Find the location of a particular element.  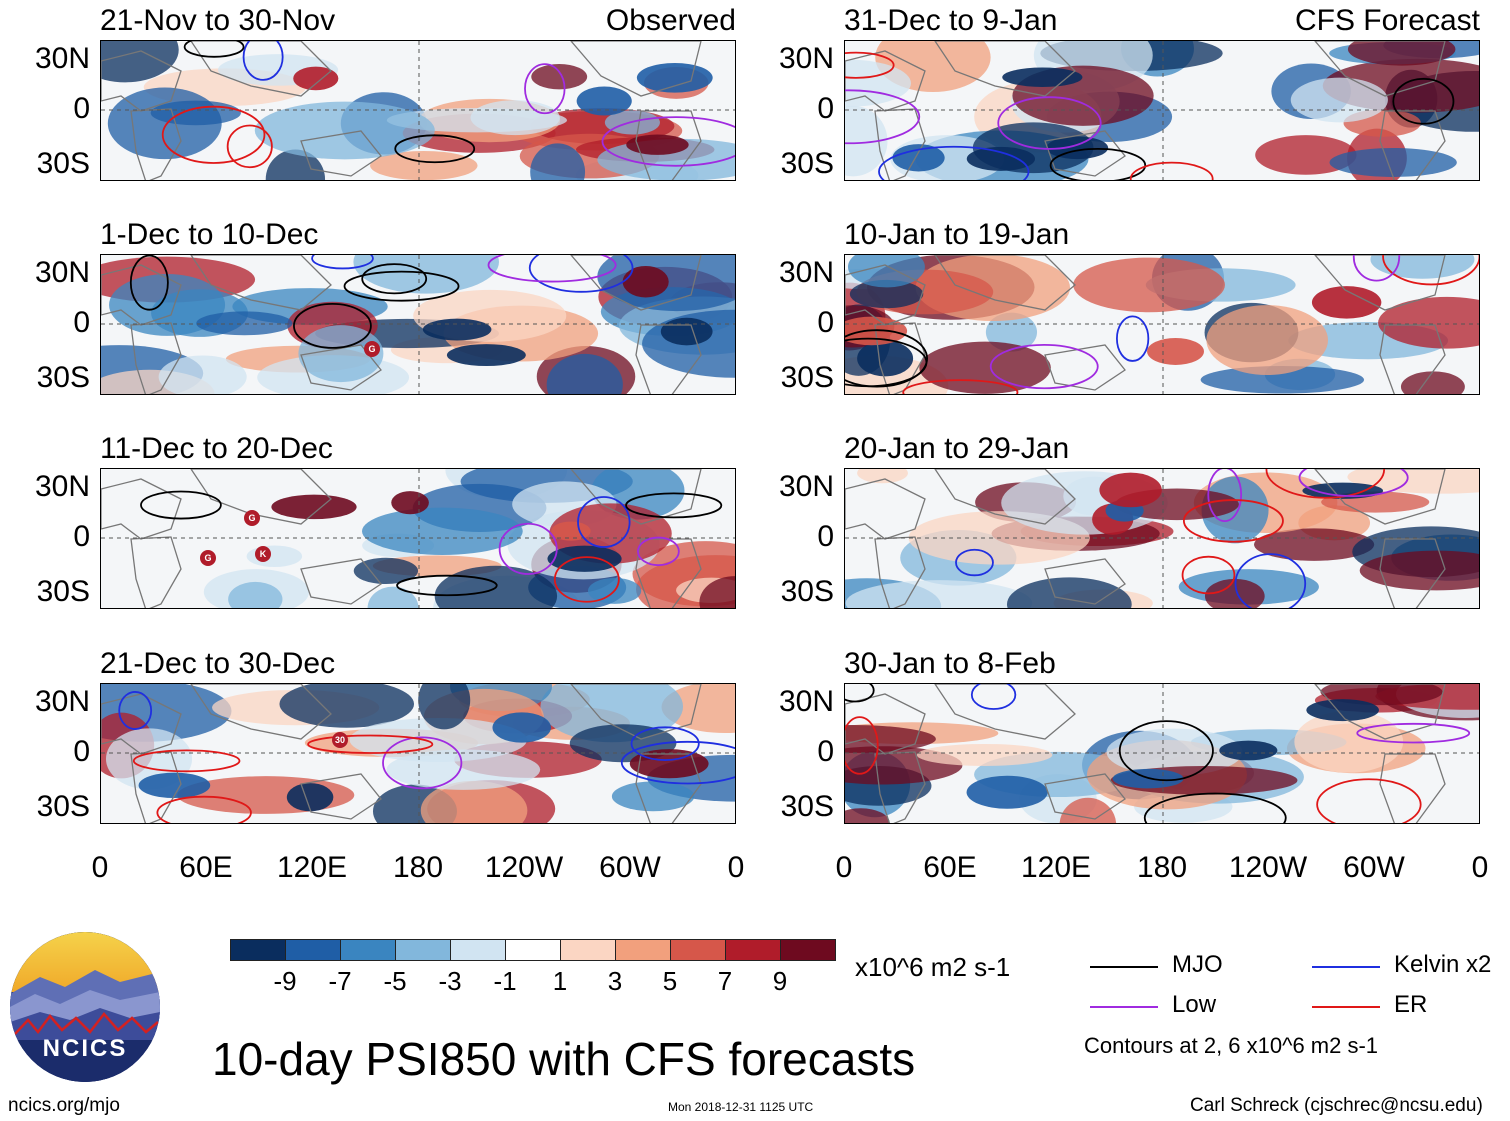

logo-text: NCICS is located at coordinates (85, 1048).